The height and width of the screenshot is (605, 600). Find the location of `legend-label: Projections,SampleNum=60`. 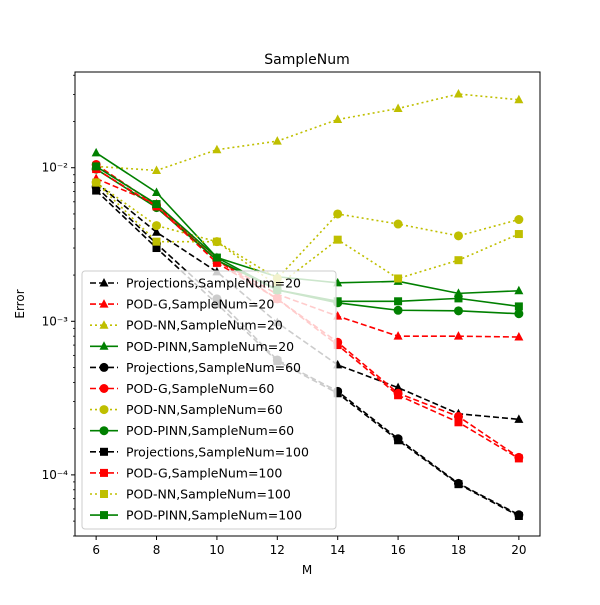

legend-label: Projections,SampleNum=60 is located at coordinates (213, 367).